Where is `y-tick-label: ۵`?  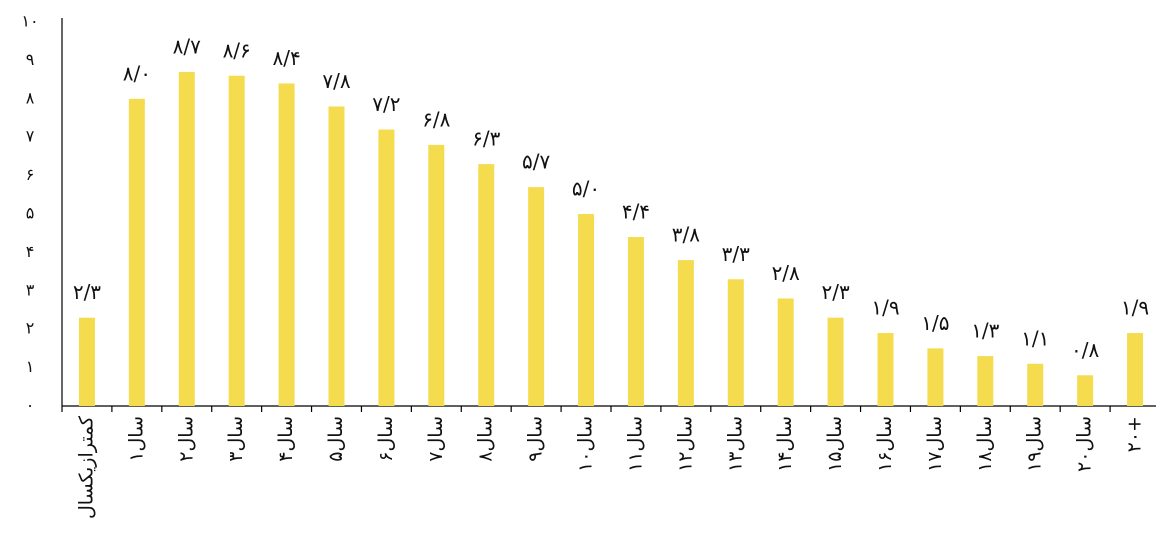
y-tick-label: ۵ is located at coordinates (30, 213).